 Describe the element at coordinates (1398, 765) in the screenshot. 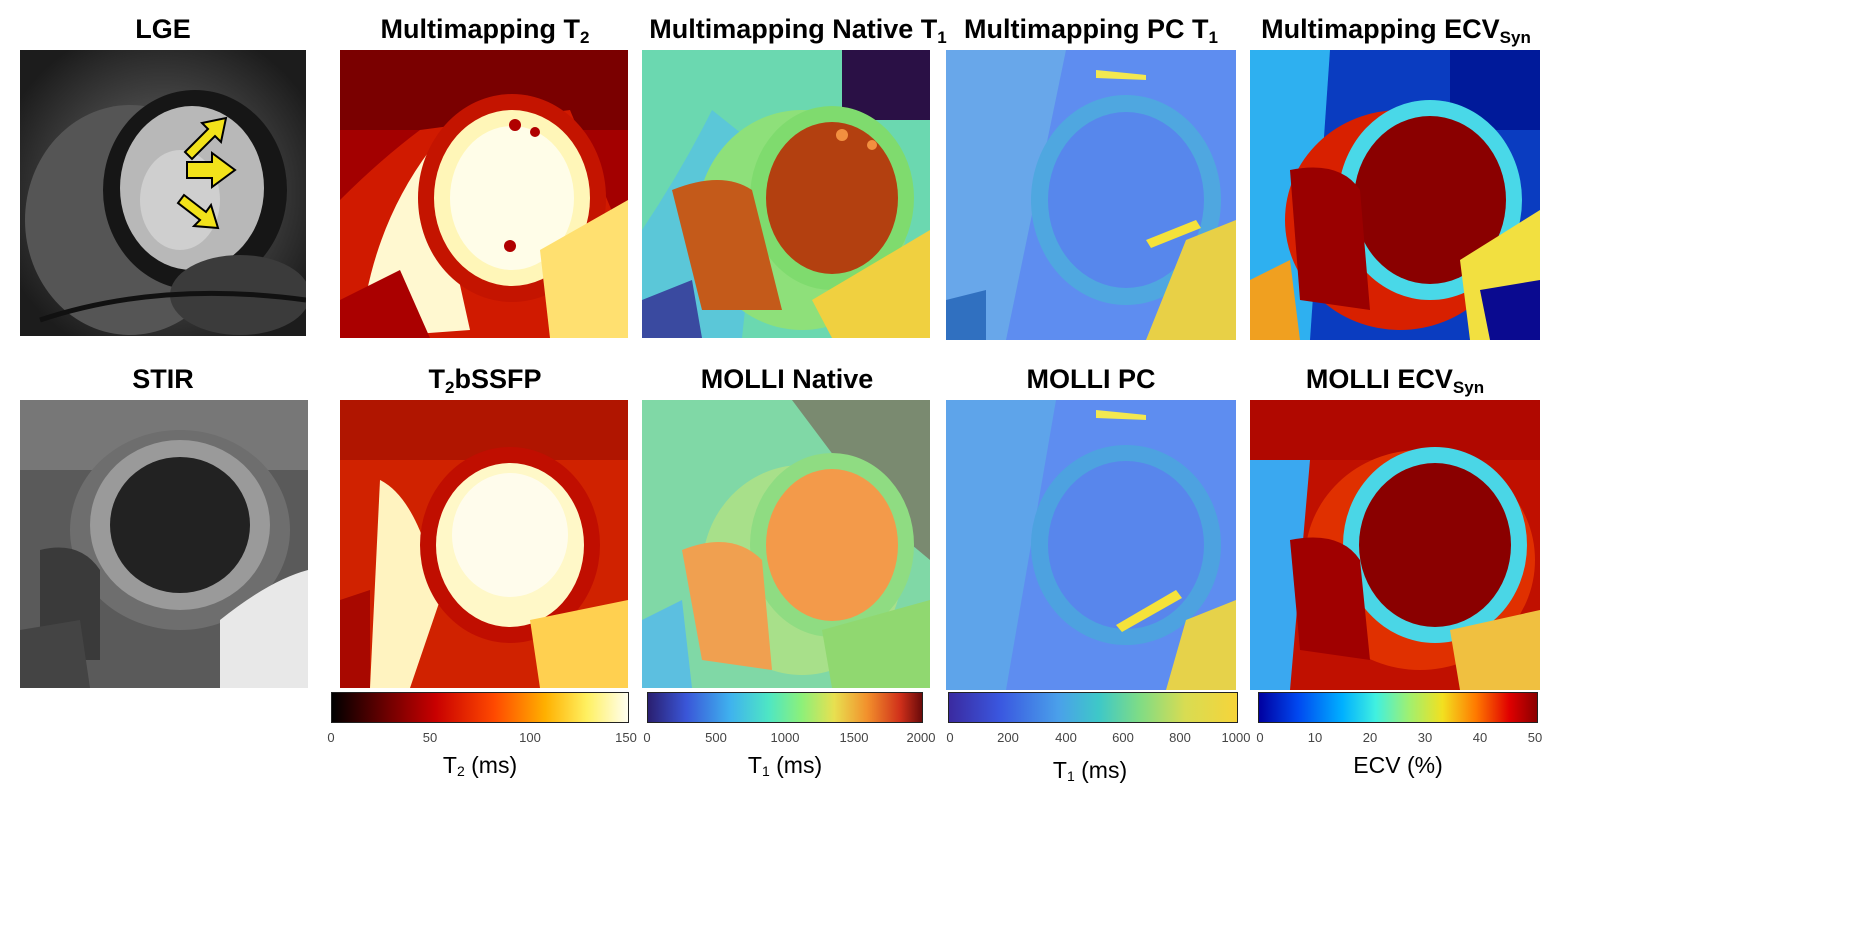

I see `colorbar-ecv-label: ECV (%)` at that location.